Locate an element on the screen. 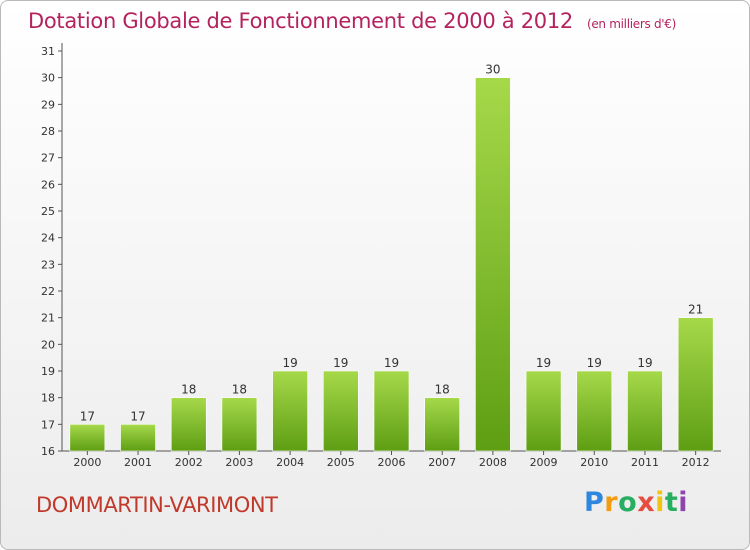 Image resolution: width=750 pixels, height=550 pixels. y-tick-label: 27 is located at coordinates (48, 158).